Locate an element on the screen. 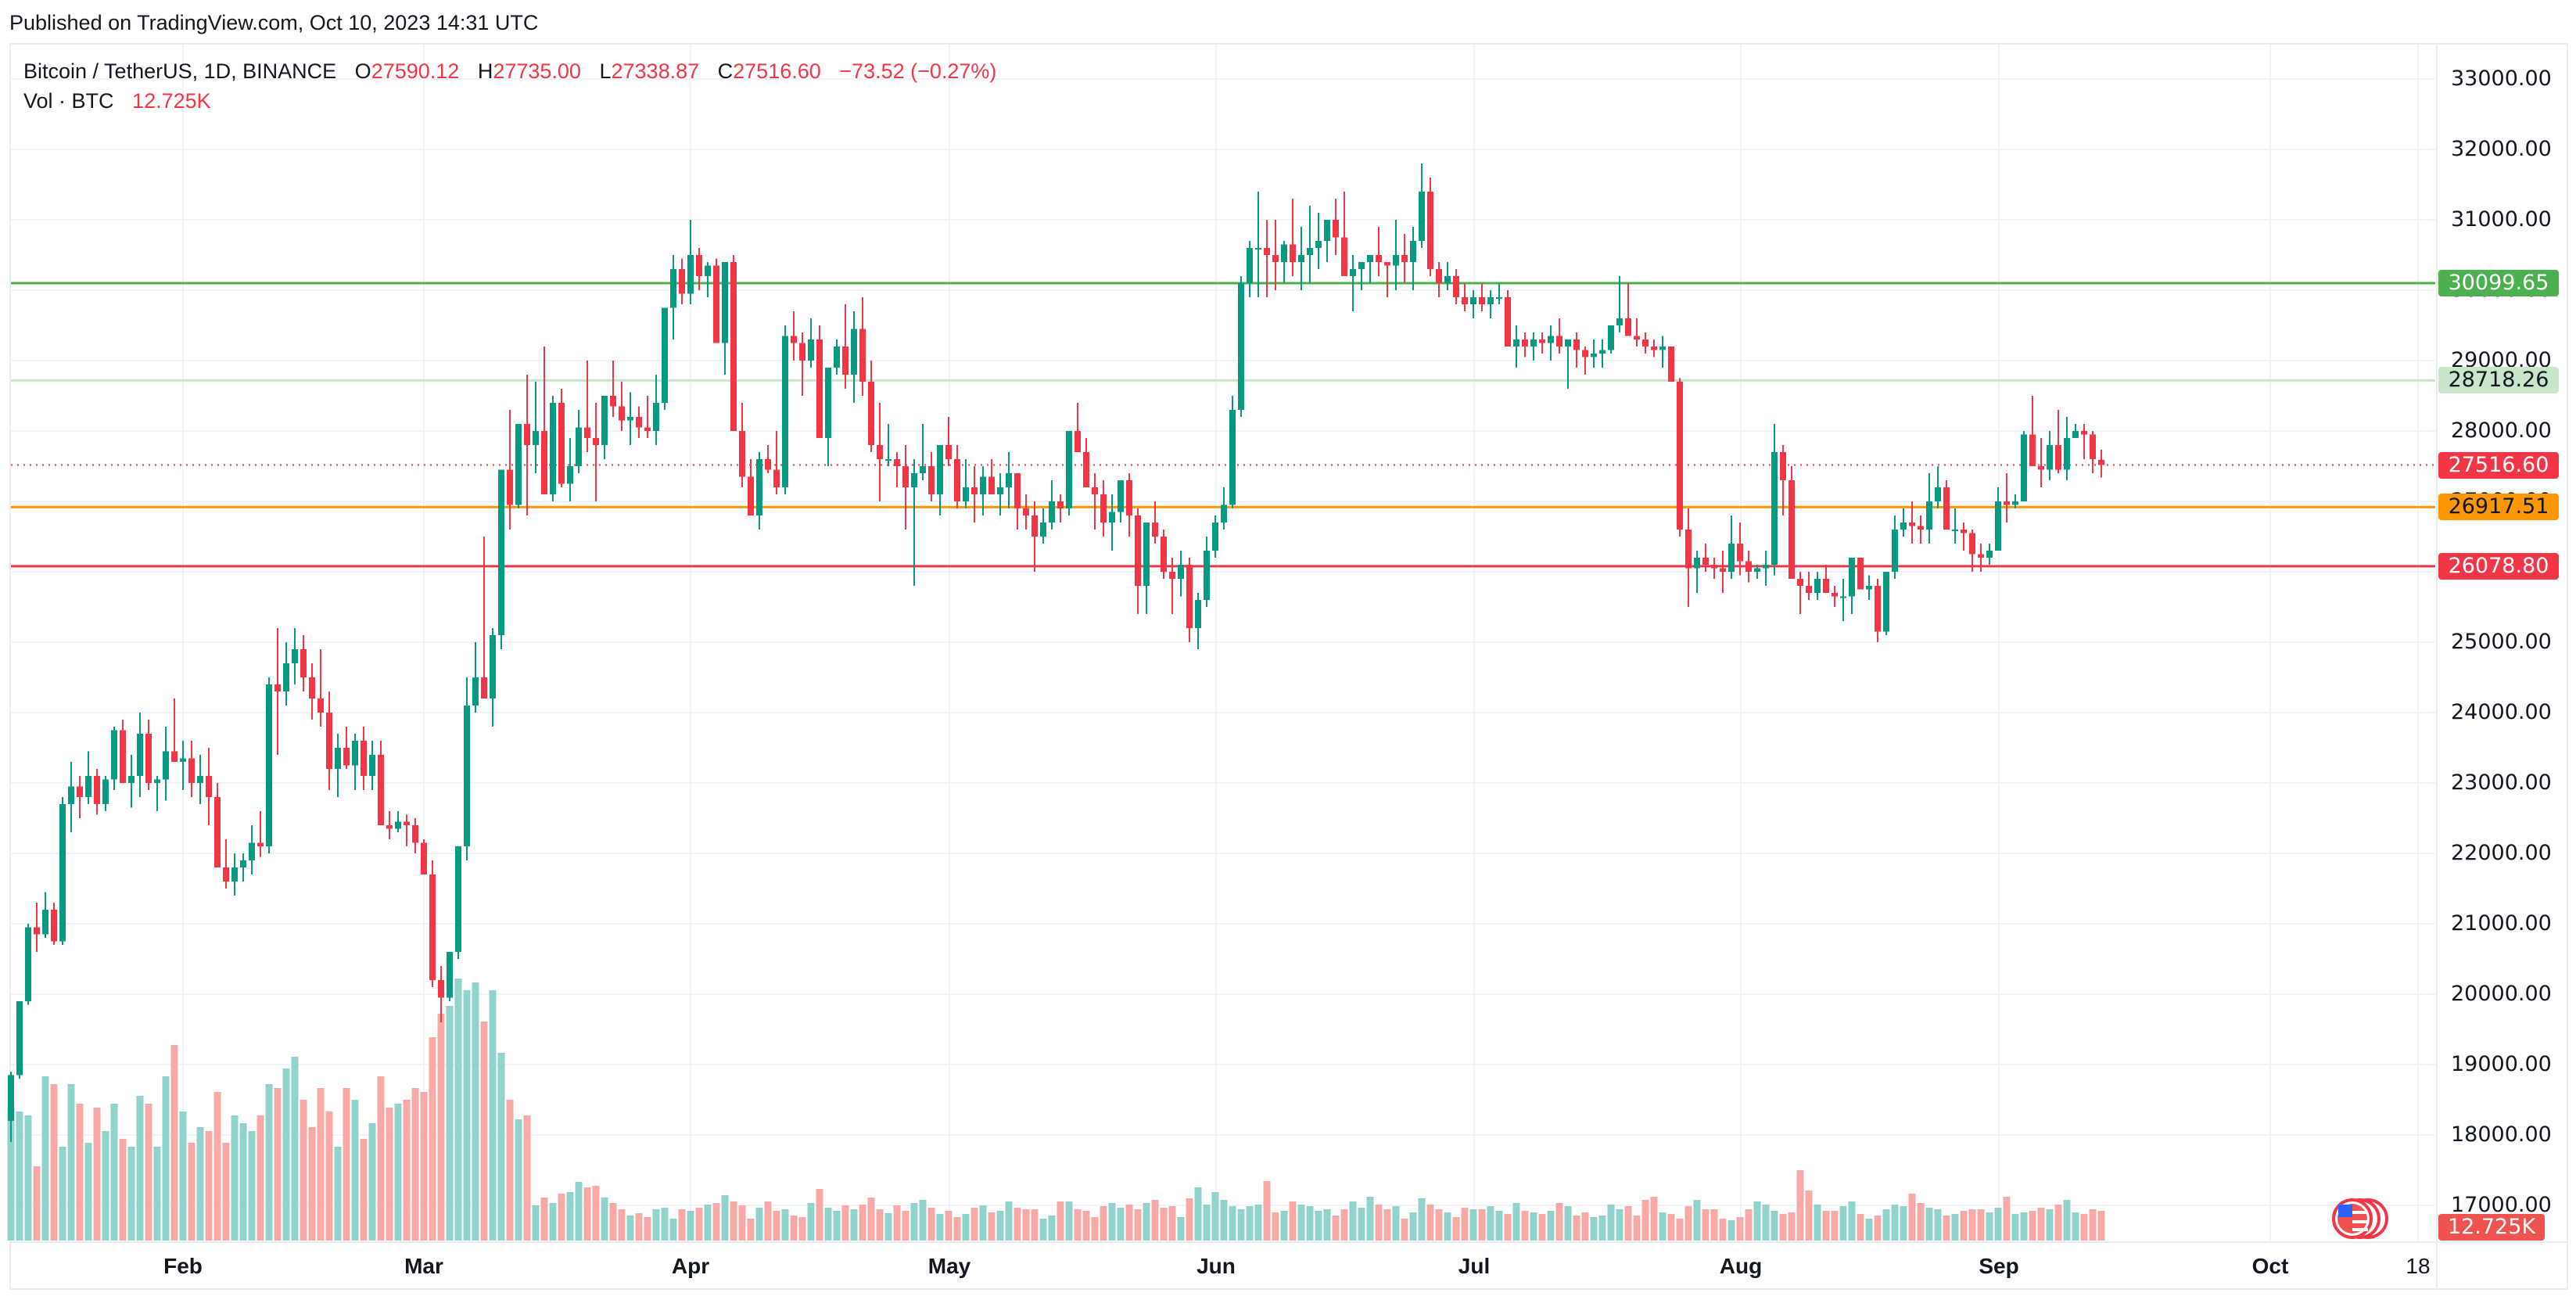  open-label: O is located at coordinates (362, 71).